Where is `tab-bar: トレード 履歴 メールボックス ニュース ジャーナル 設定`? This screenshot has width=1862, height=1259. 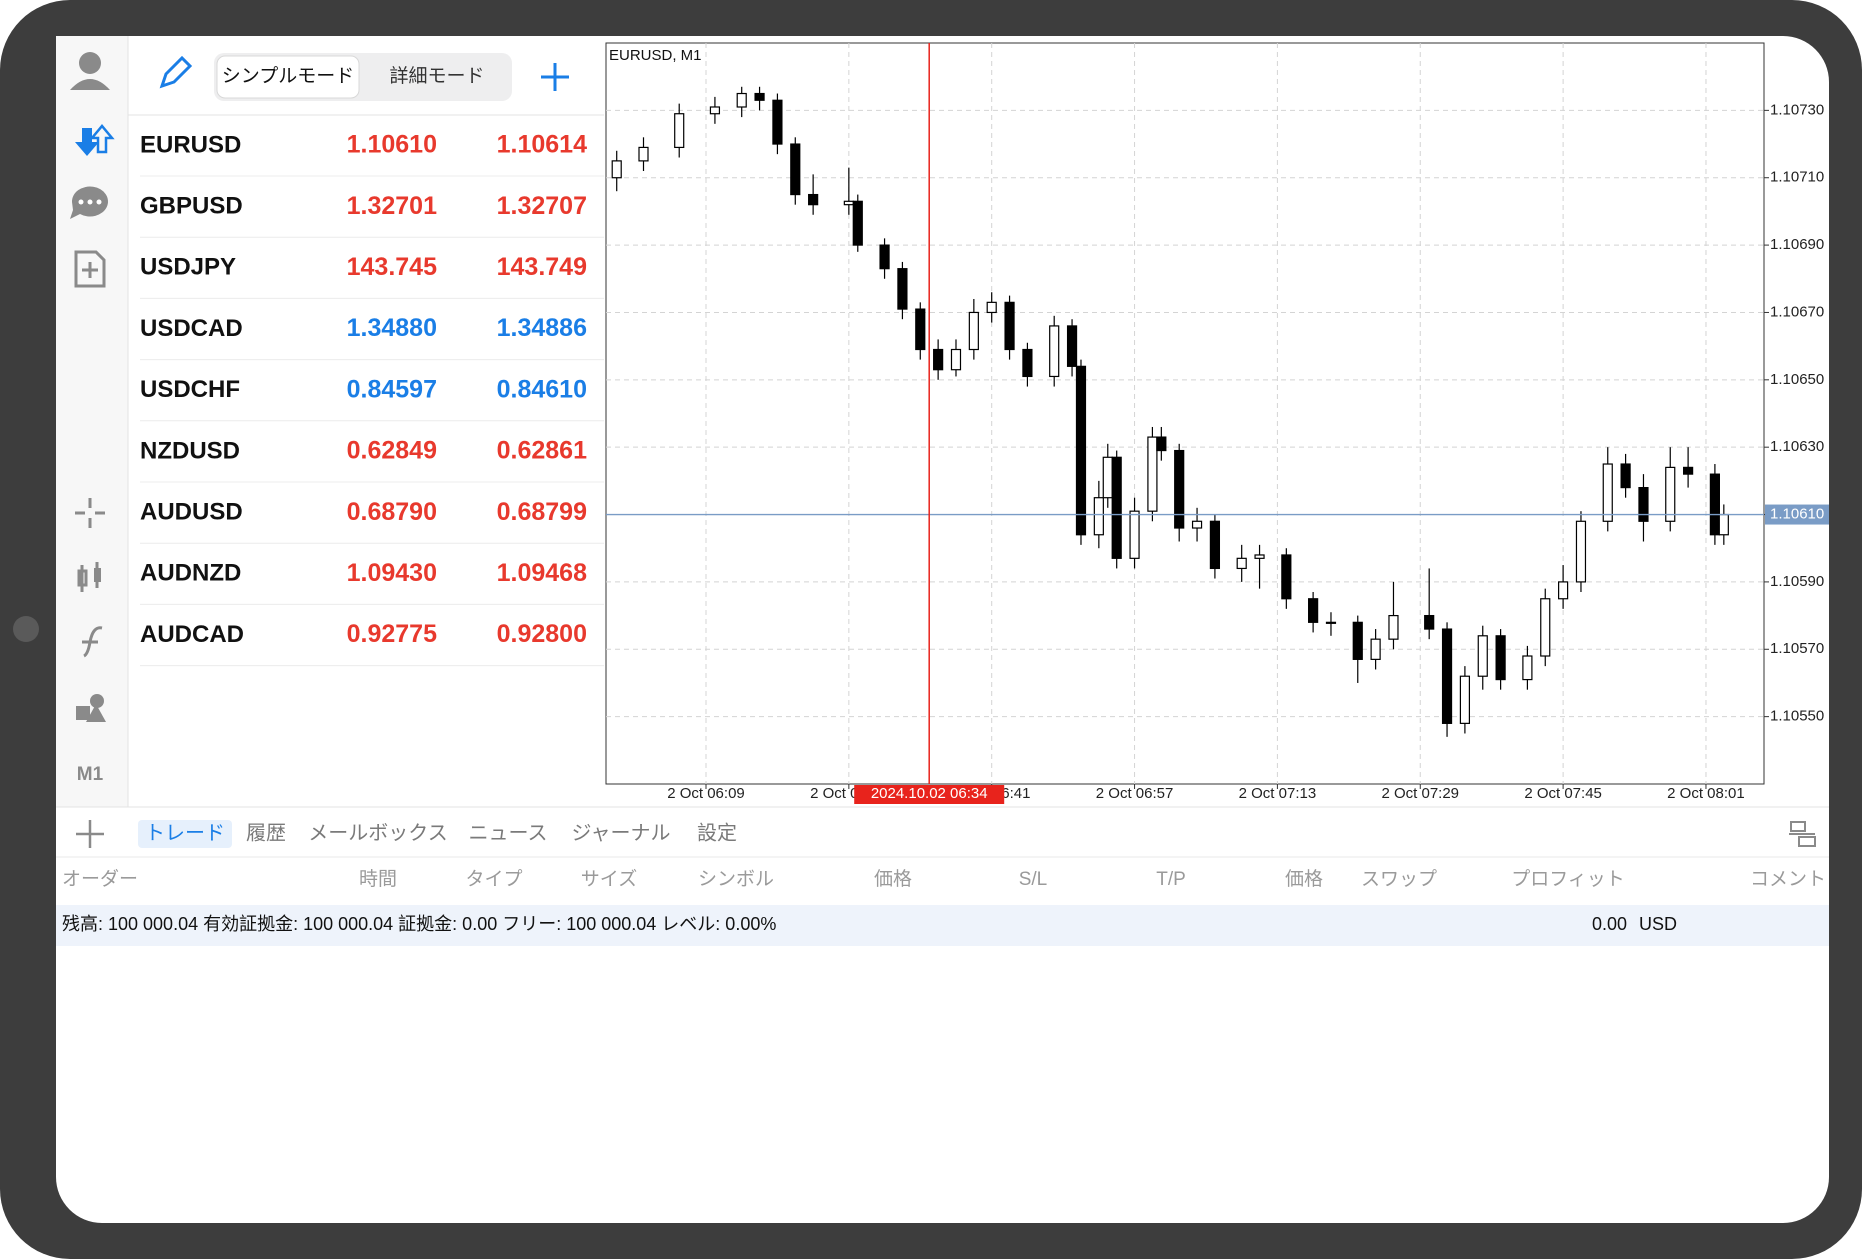
tab-bar: トレード 履歴 メールボックス ニュース ジャーナル 設定 is located at coordinates (441, 832).